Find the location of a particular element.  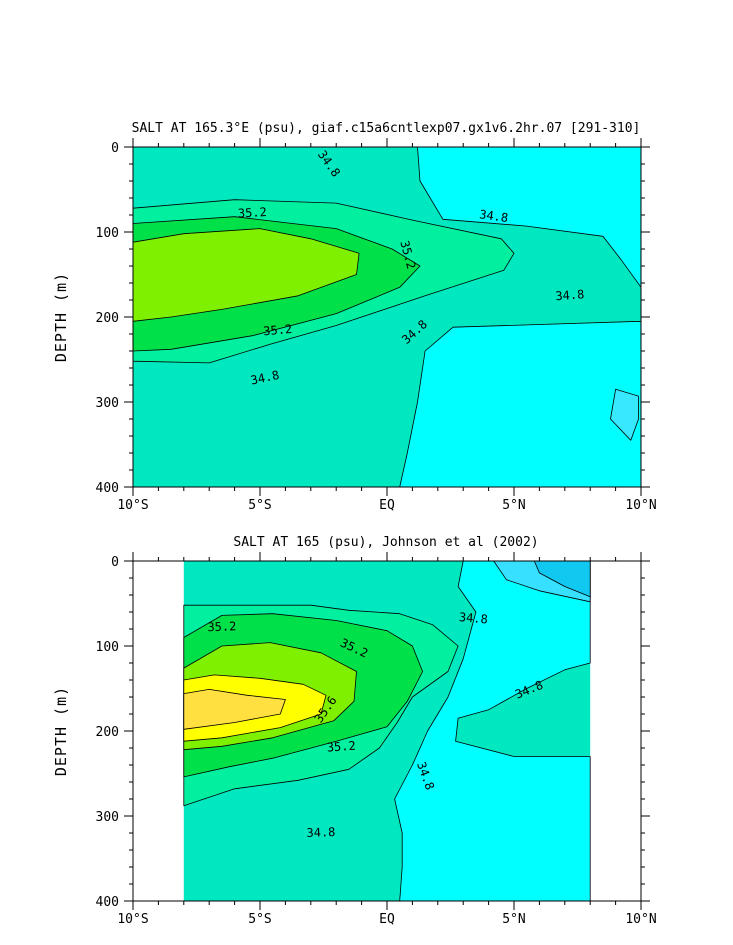

model-y-axis-label: DEPTH (m) is located at coordinates (61, 317).